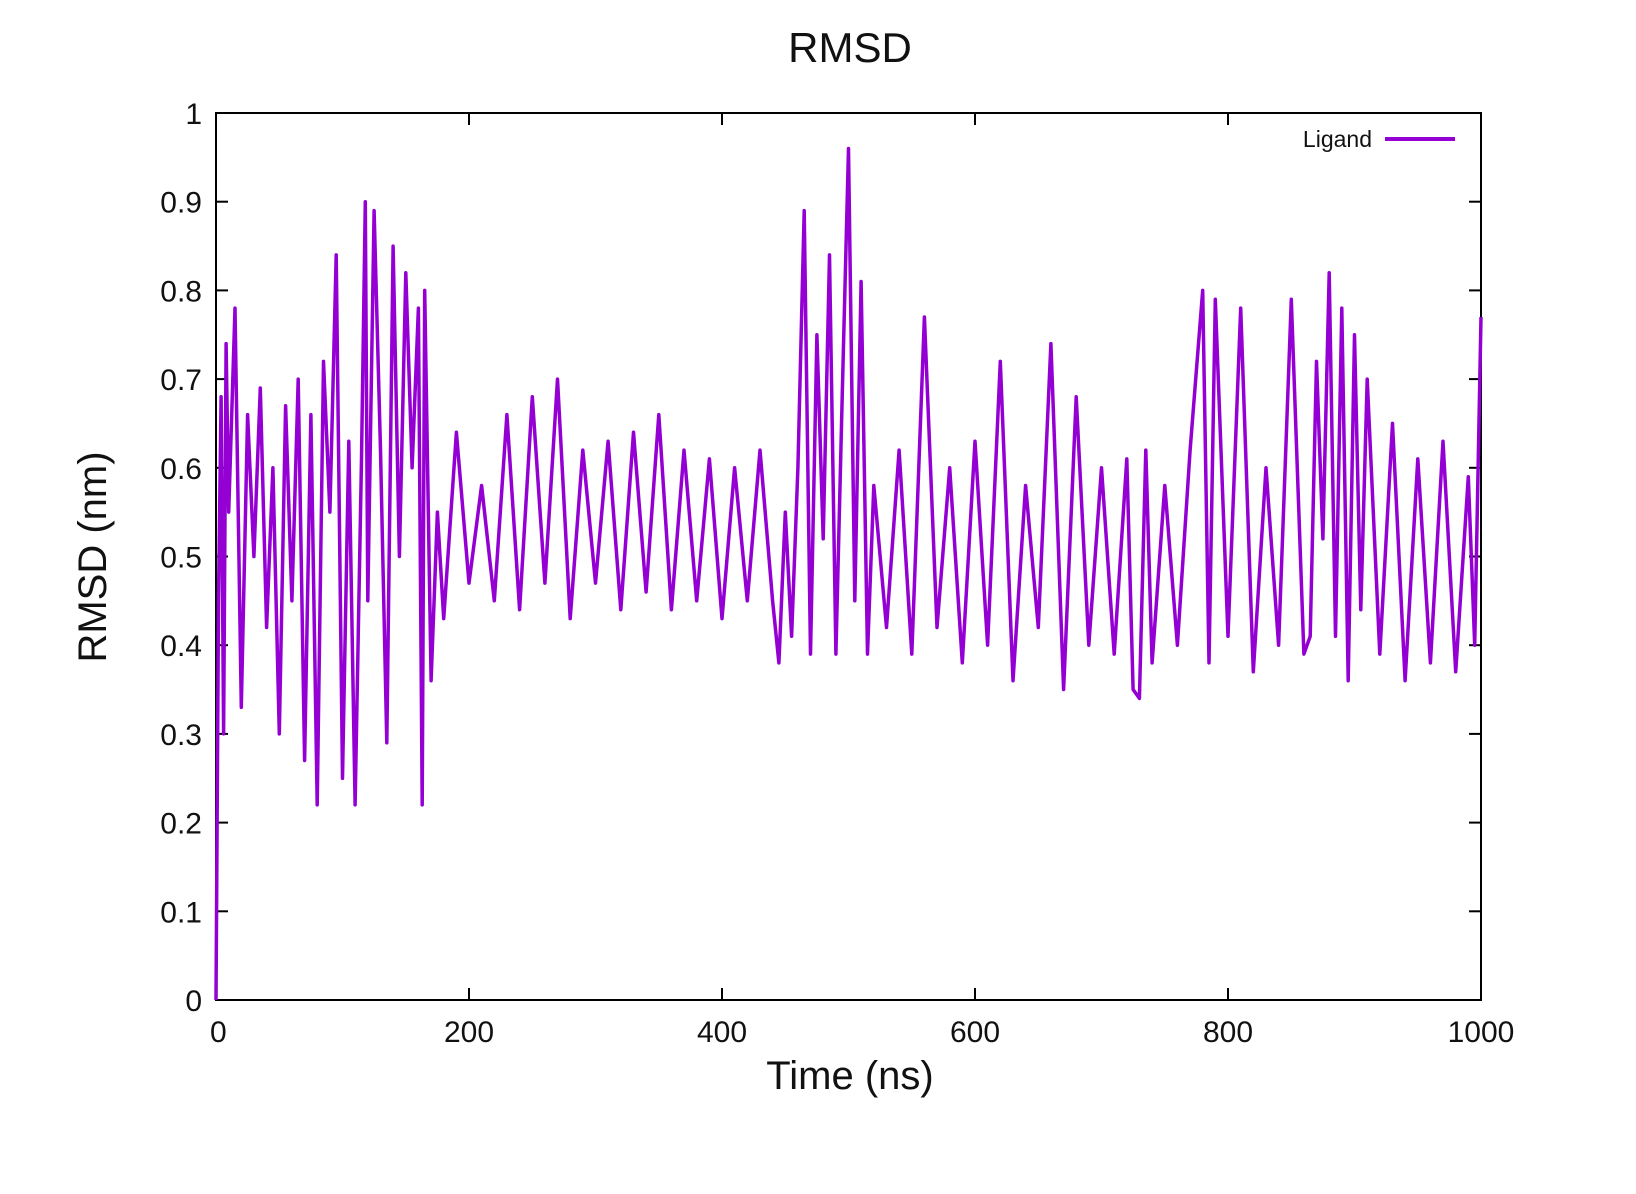 This screenshot has height=1194, width=1636. What do you see at coordinates (93, 556) in the screenshot?
I see `y-axis-label: RMSD (nm)` at bounding box center [93, 556].